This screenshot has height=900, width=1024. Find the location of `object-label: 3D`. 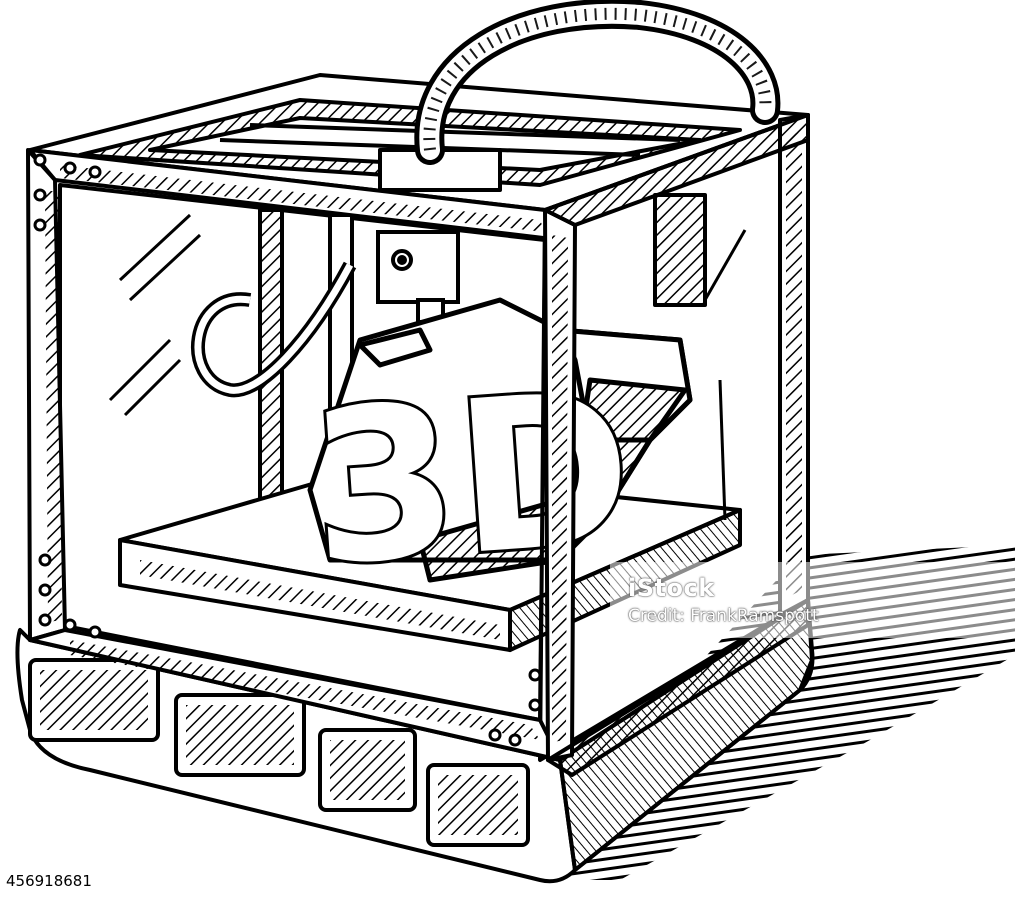

object-label: 3D is located at coordinates (471, 479).